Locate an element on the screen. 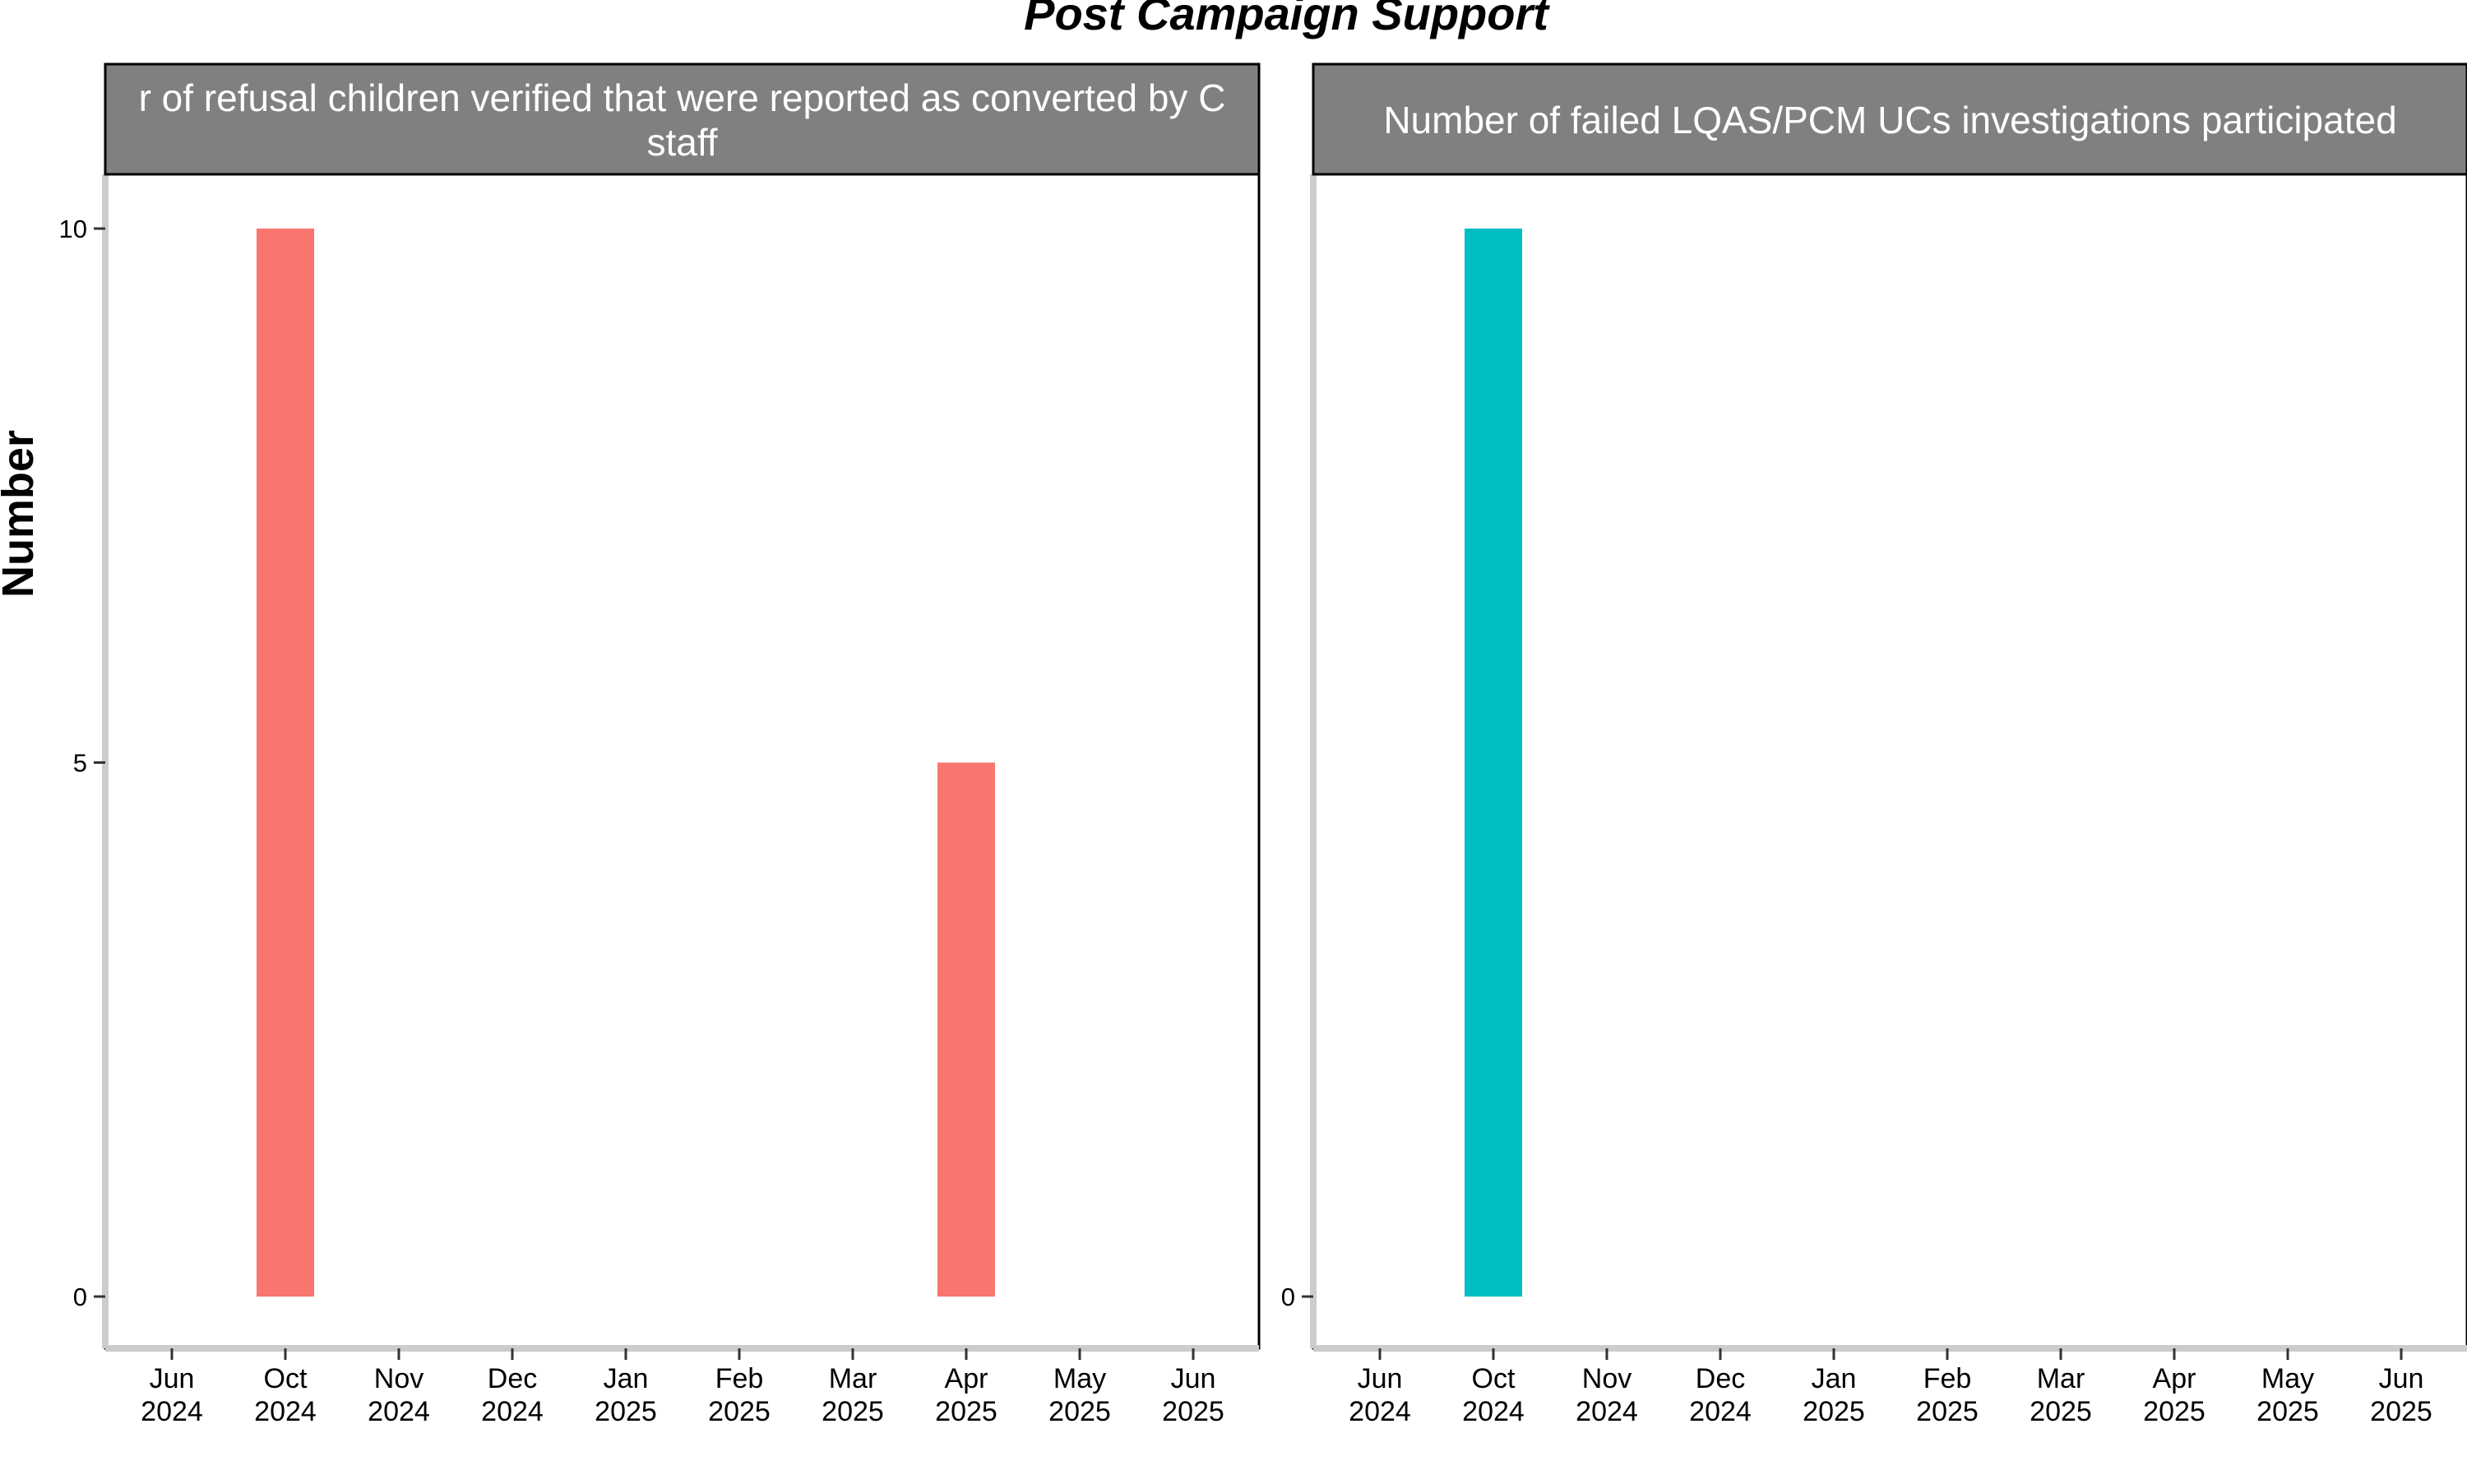  facet-strip-title-line: staff is located at coordinates (681, 142).